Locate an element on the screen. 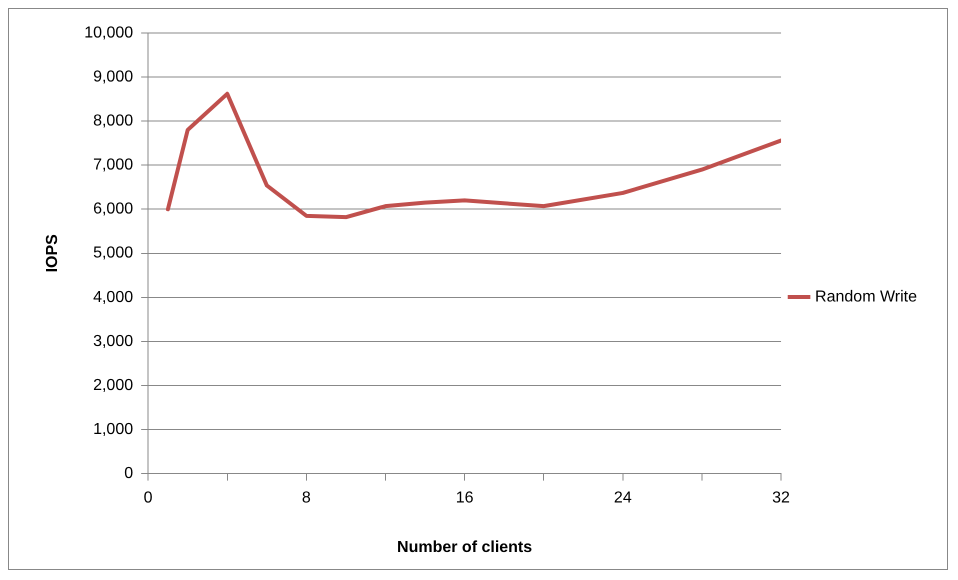 Image resolution: width=958 pixels, height=580 pixels. x-tick-label: 8 is located at coordinates (306, 498).